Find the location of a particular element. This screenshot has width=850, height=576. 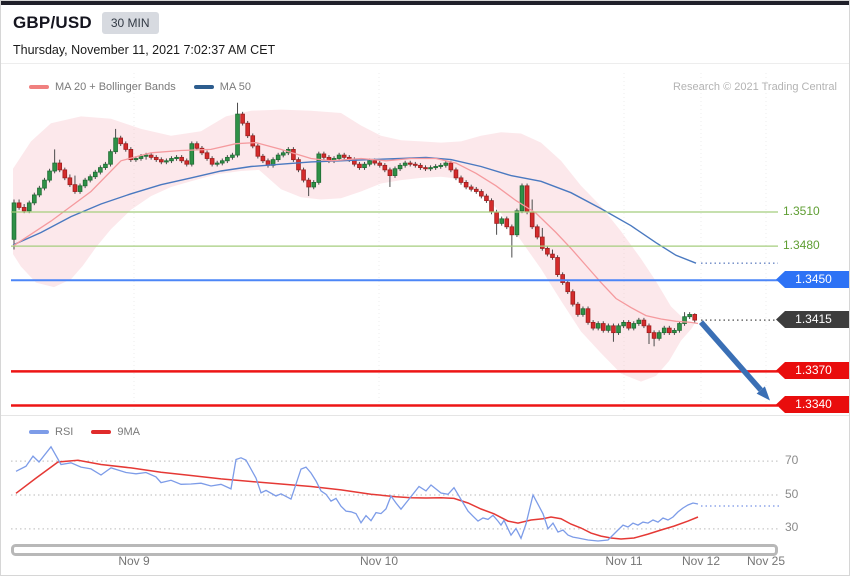

last-price-tag: 1.3415 is located at coordinates (812, 319).